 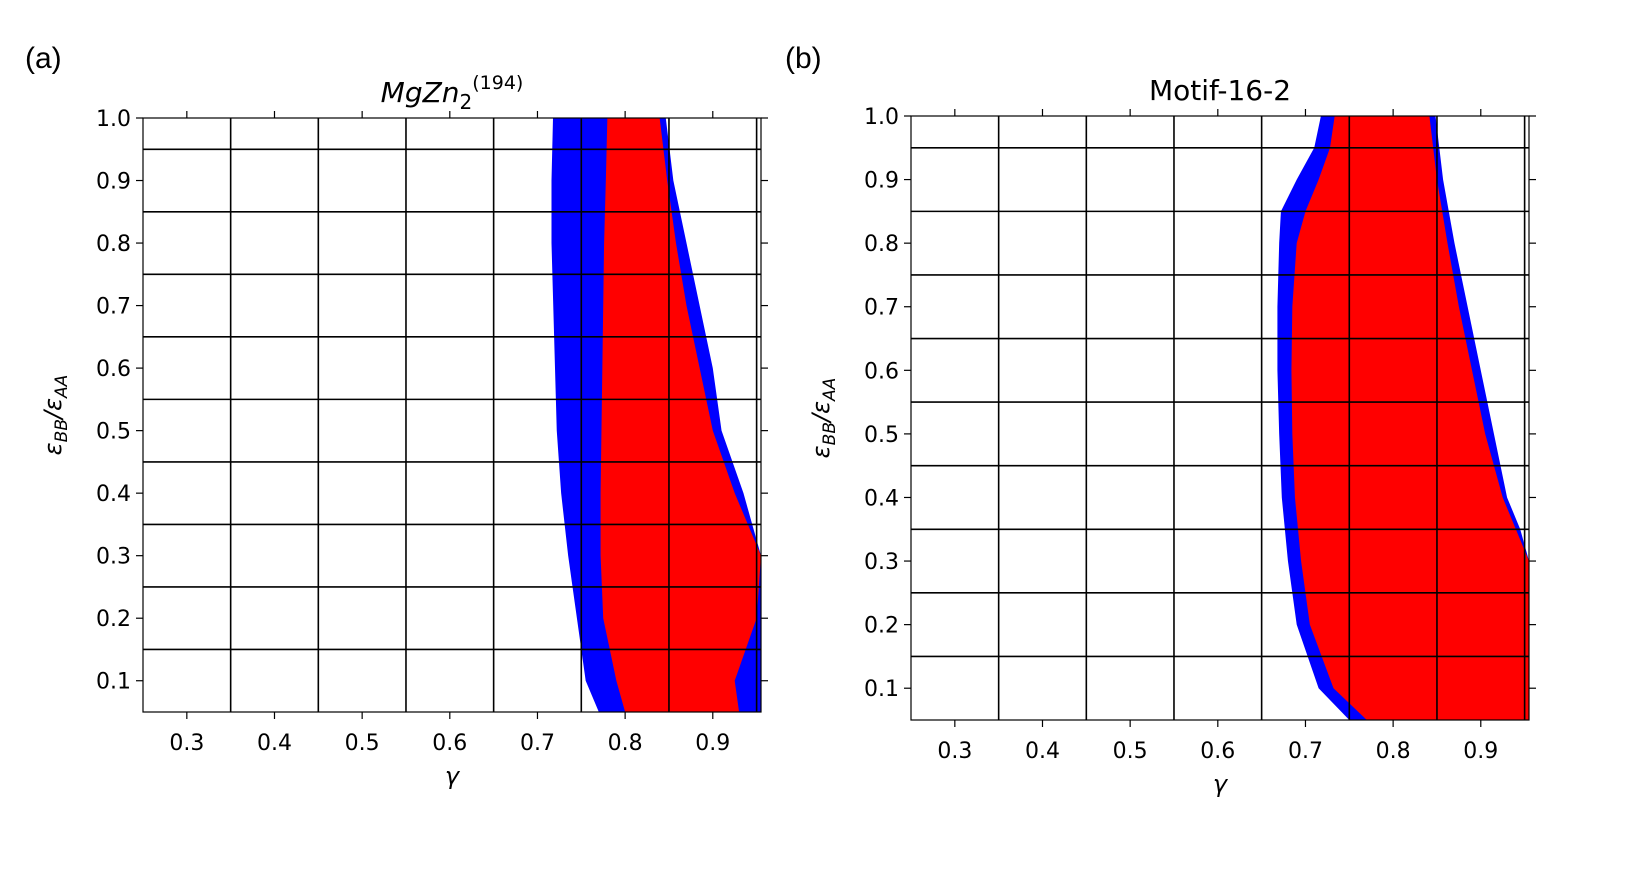 I want to click on panel-label-a: (a), so click(x=43, y=58).